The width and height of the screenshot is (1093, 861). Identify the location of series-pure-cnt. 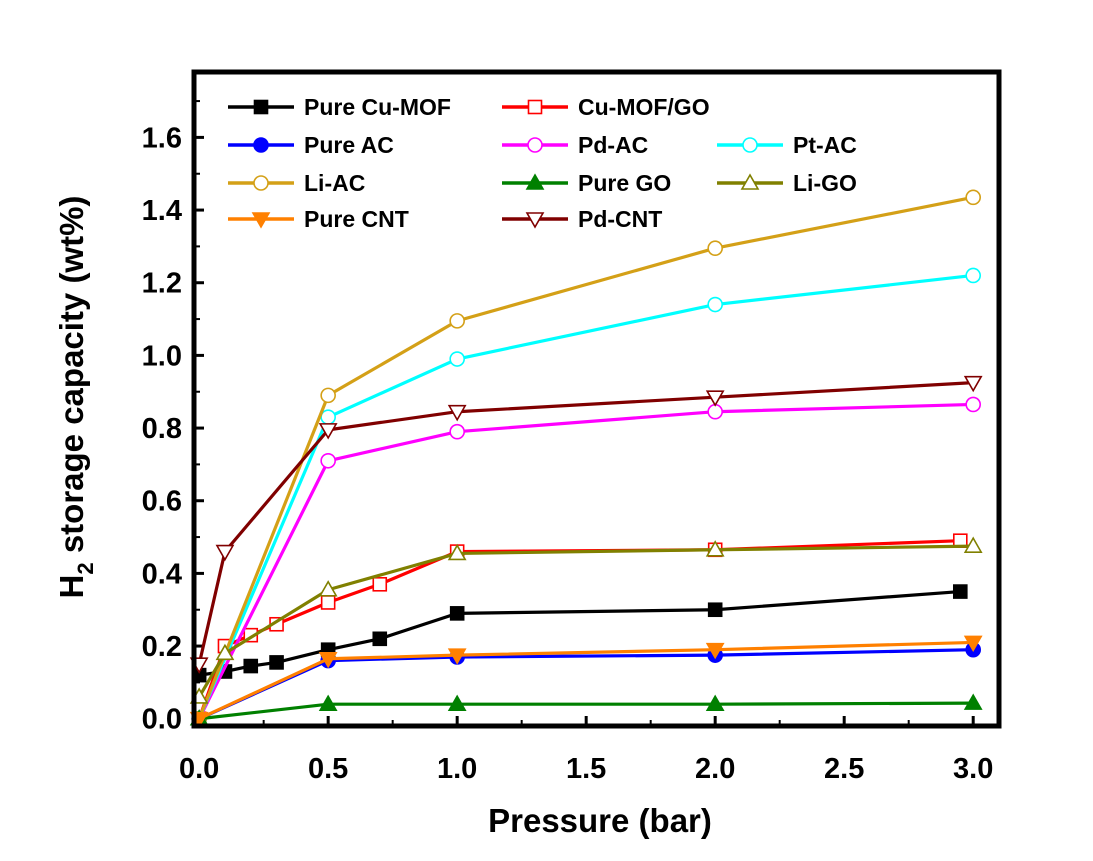
(586, 682).